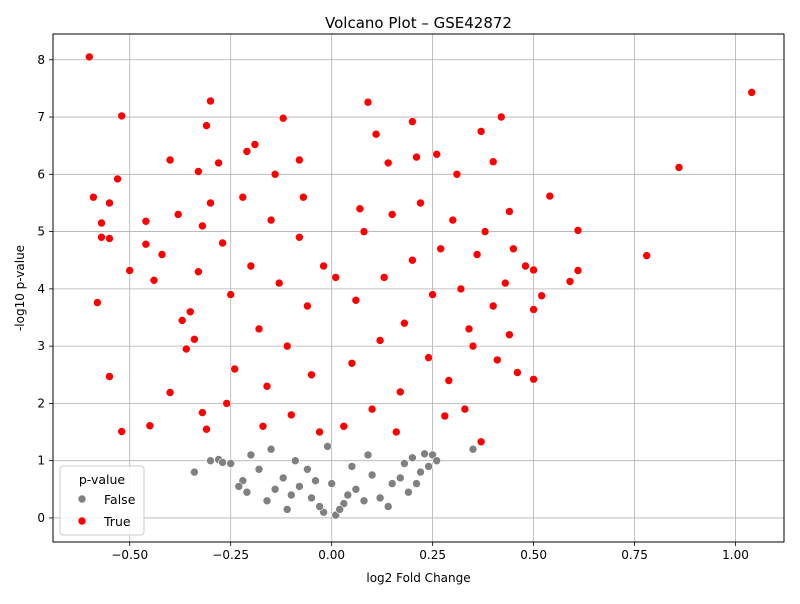 This screenshot has height=604, width=800. I want to click on x-tick-label: 1.00, so click(735, 555).